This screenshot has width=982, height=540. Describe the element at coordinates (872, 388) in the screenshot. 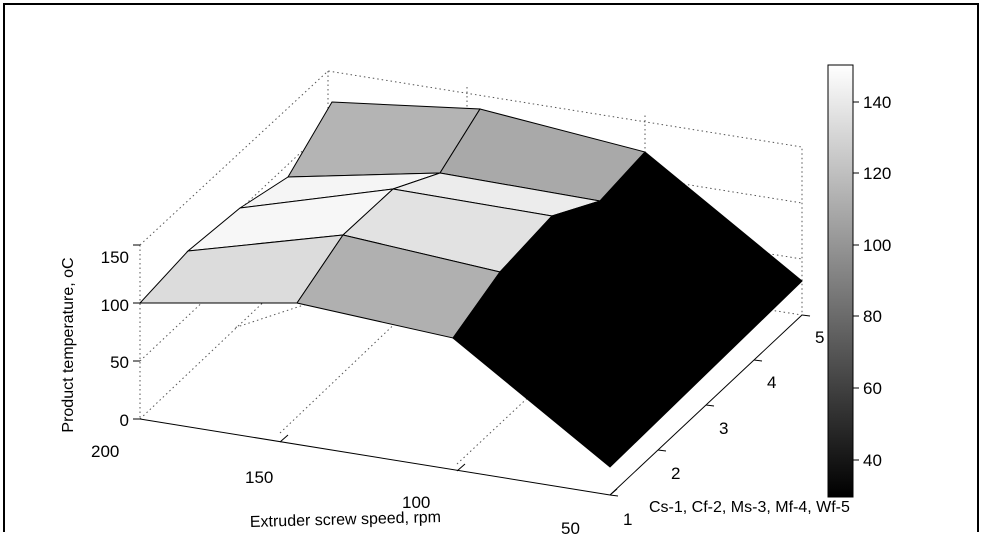

I see `colorbar-tick-label: 60` at that location.